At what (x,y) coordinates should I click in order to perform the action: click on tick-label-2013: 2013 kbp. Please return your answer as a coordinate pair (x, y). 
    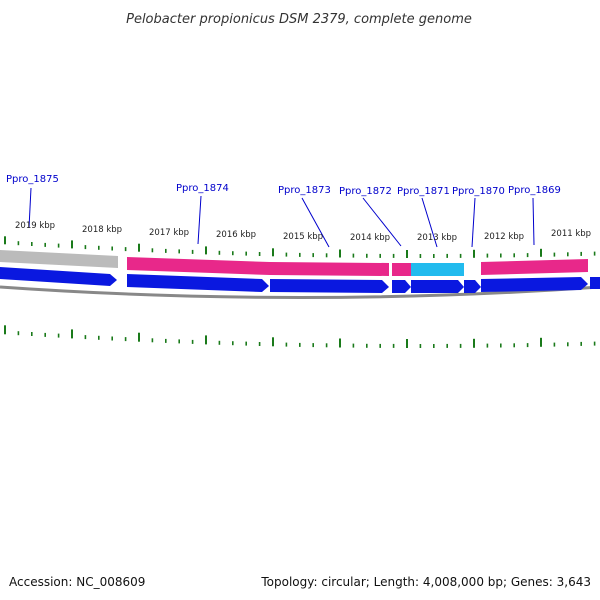
    Looking at the image, I should click on (437, 238).